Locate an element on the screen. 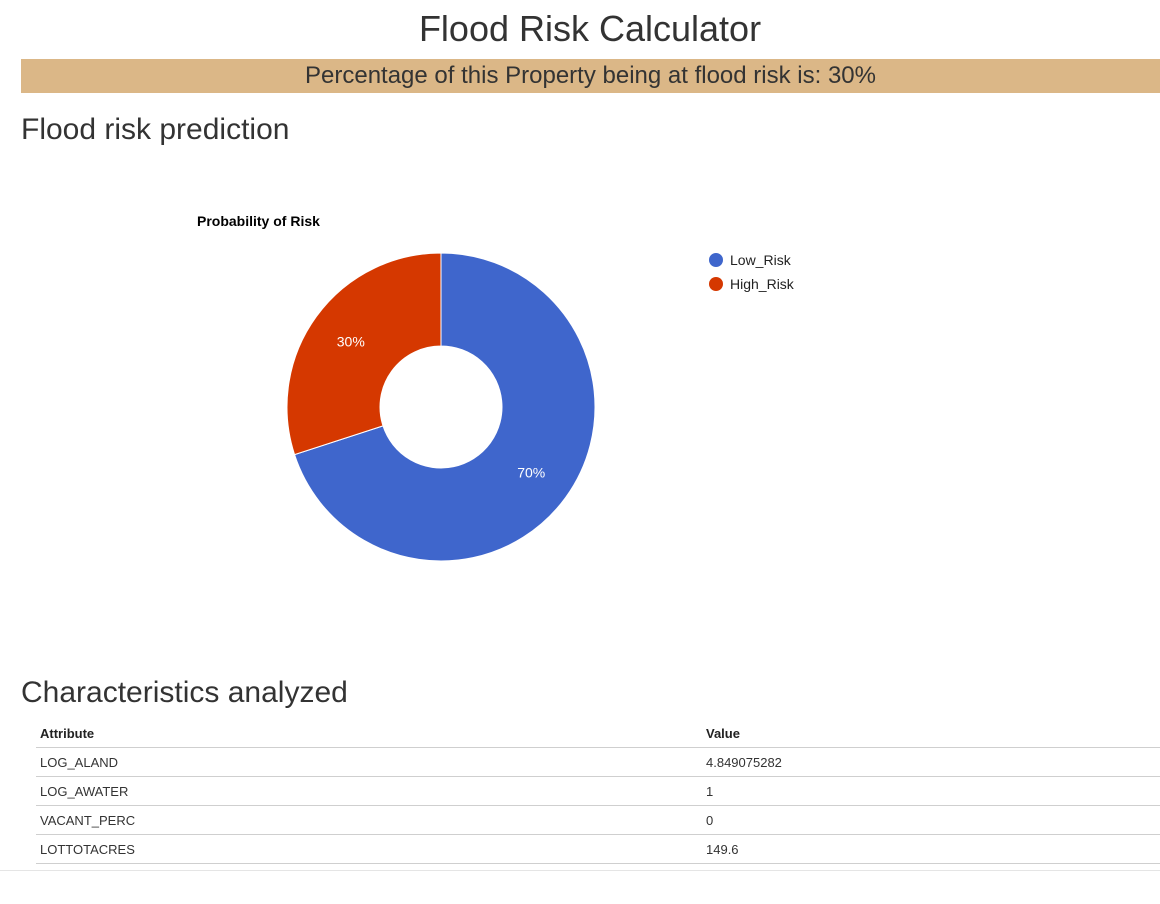  slice-labels: 70% 30% is located at coordinates (441, 406).